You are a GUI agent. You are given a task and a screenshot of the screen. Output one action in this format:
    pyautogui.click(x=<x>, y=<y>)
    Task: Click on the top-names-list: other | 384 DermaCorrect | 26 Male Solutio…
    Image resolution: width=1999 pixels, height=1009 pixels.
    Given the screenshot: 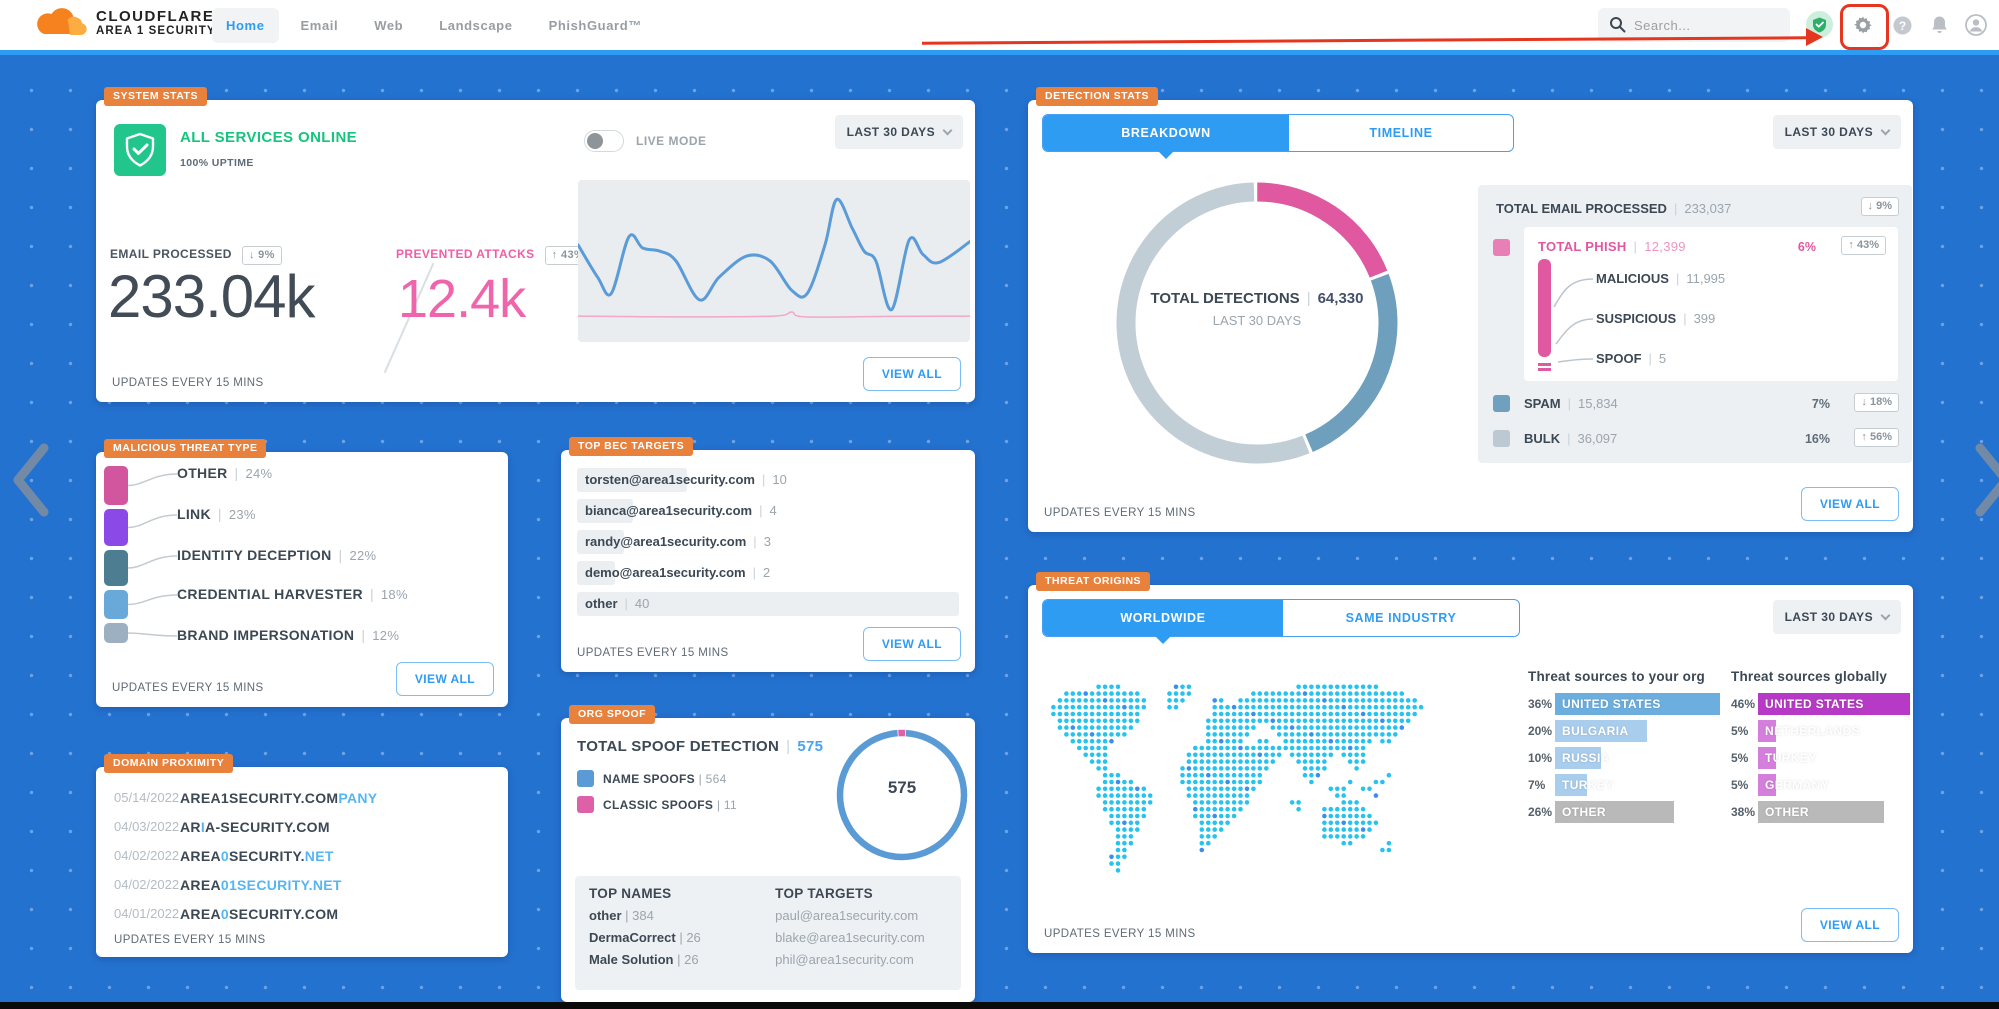 What is the action you would take?
    pyautogui.click(x=682, y=938)
    